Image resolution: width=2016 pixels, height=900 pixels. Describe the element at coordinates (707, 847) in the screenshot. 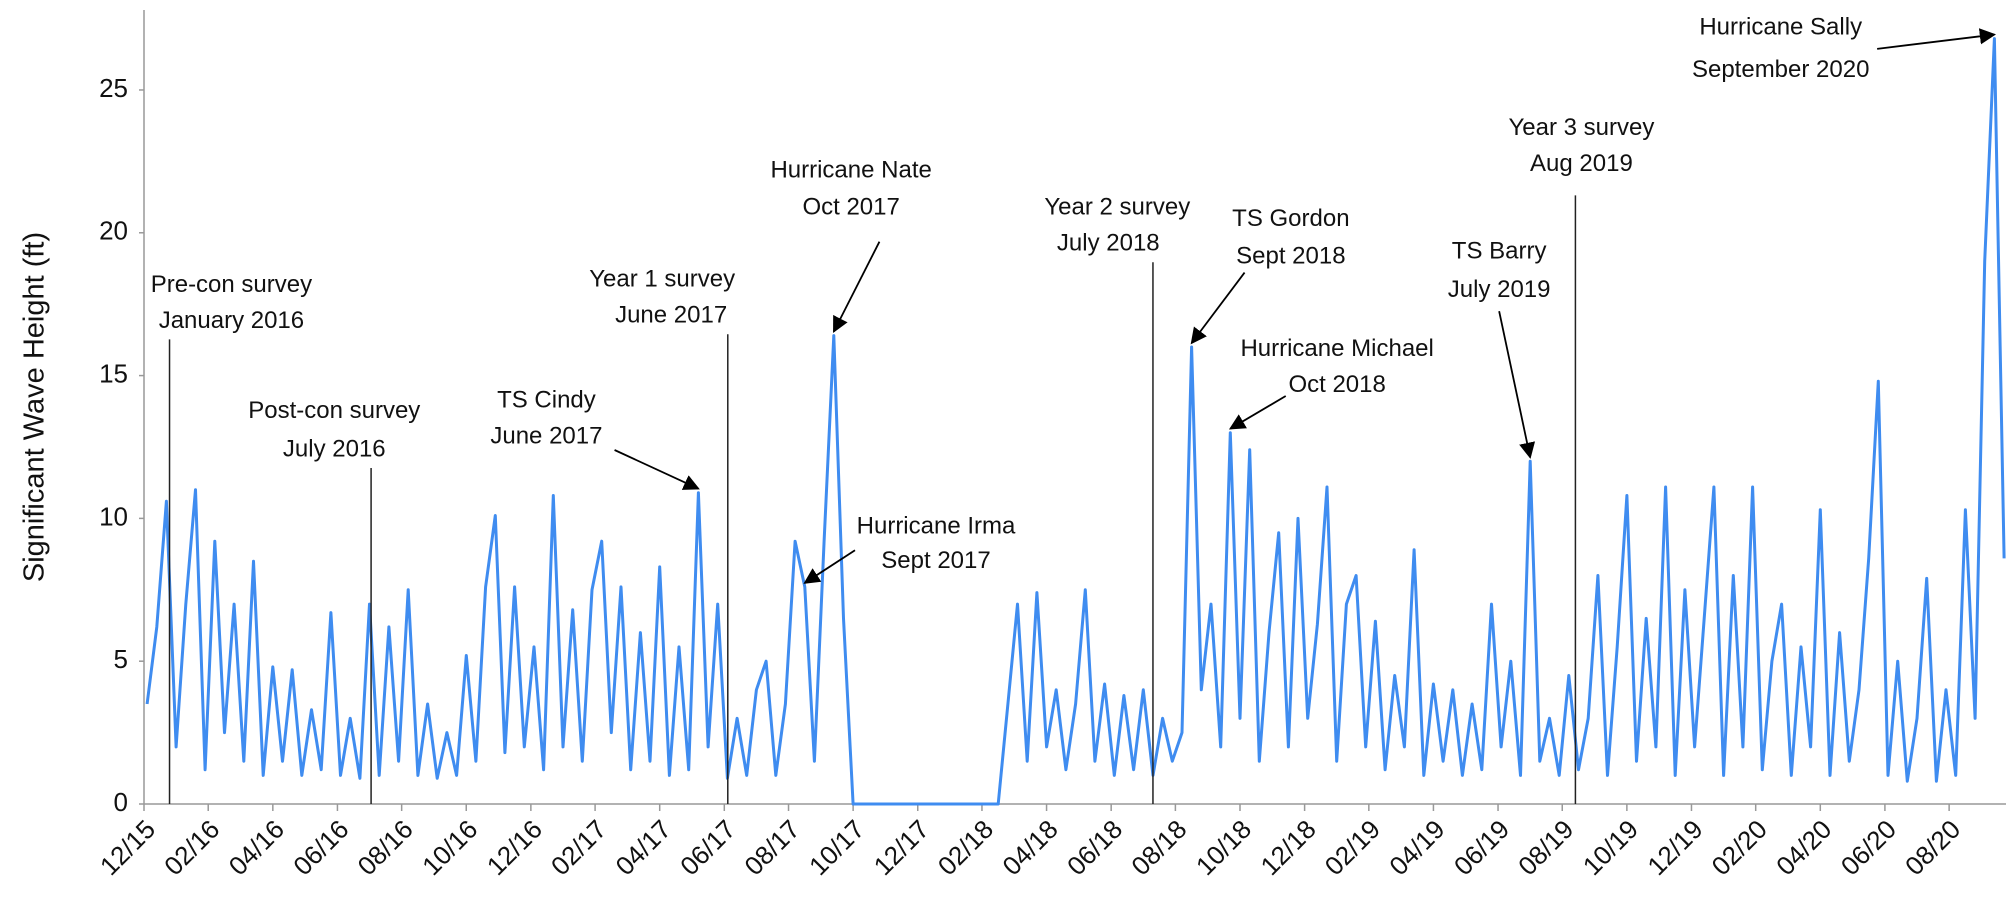

I see `x-tick-label: 06/17` at that location.